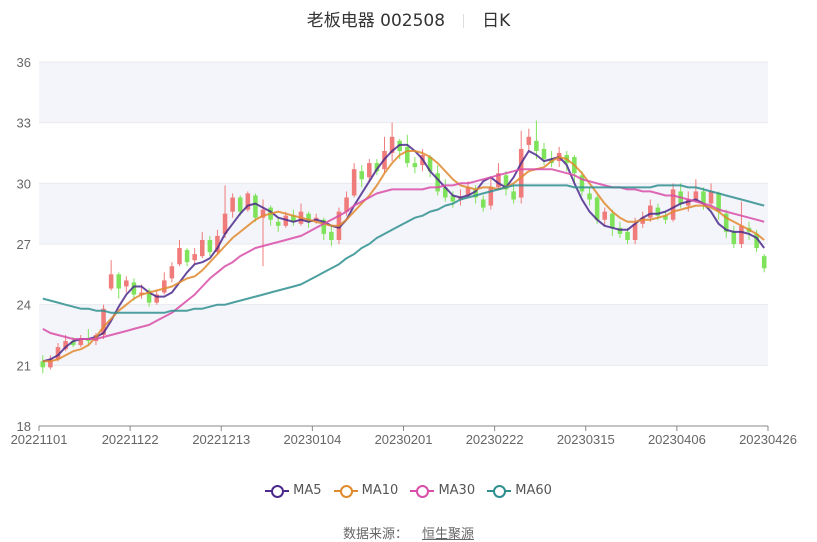 The height and width of the screenshot is (542, 817). I want to click on legend-item-ma60: MA60, so click(519, 490).